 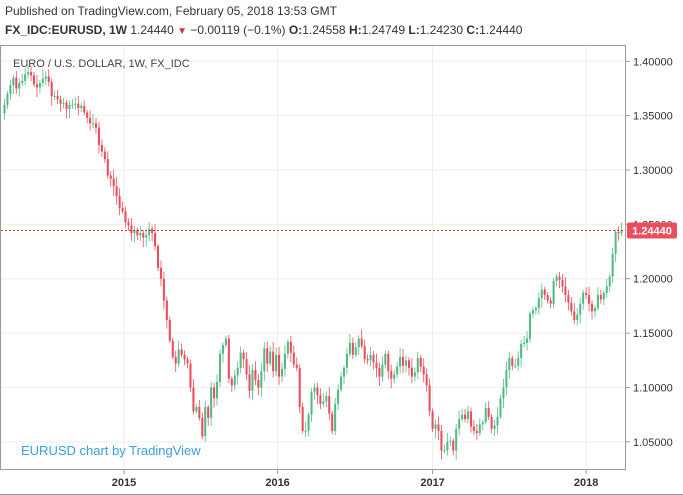 What do you see at coordinates (586, 483) in the screenshot?
I see `x-tick-label: 2018` at bounding box center [586, 483].